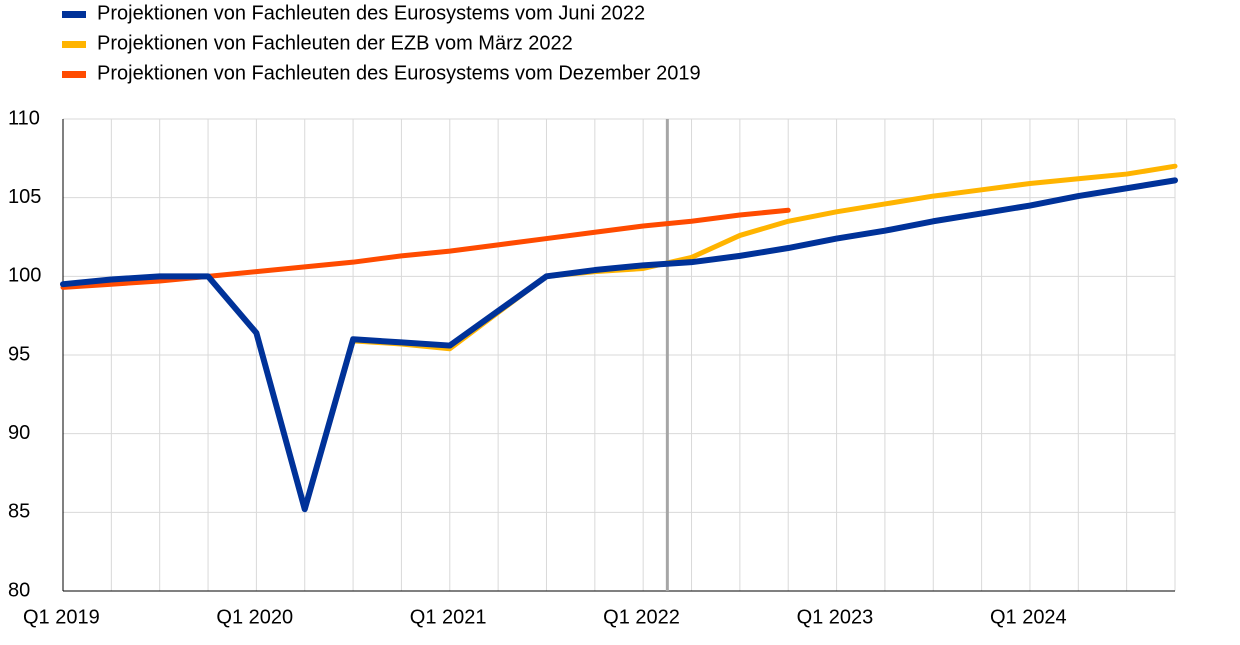  What do you see at coordinates (448, 617) in the screenshot?
I see `x-tick-label: Q1 2021` at bounding box center [448, 617].